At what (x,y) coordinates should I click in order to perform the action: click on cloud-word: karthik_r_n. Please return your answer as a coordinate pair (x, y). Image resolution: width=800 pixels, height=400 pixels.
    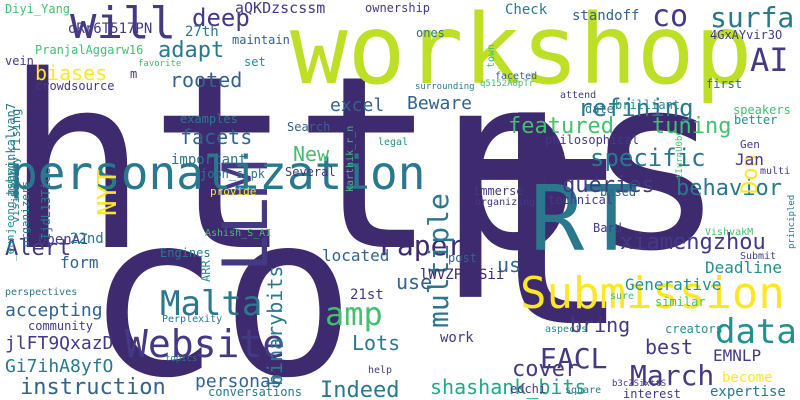
    Looking at the image, I should click on (350, 158).